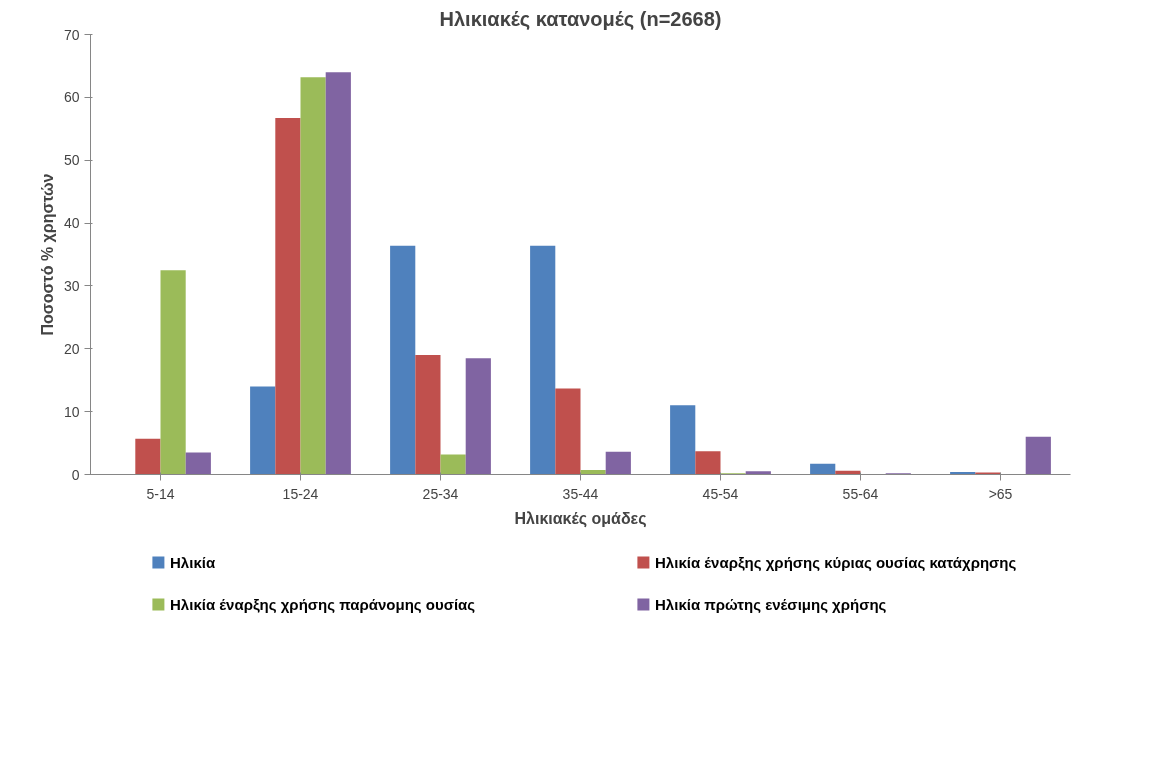  Describe the element at coordinates (160, 493) in the screenshot. I see `x-tick-label: 5-14` at that location.